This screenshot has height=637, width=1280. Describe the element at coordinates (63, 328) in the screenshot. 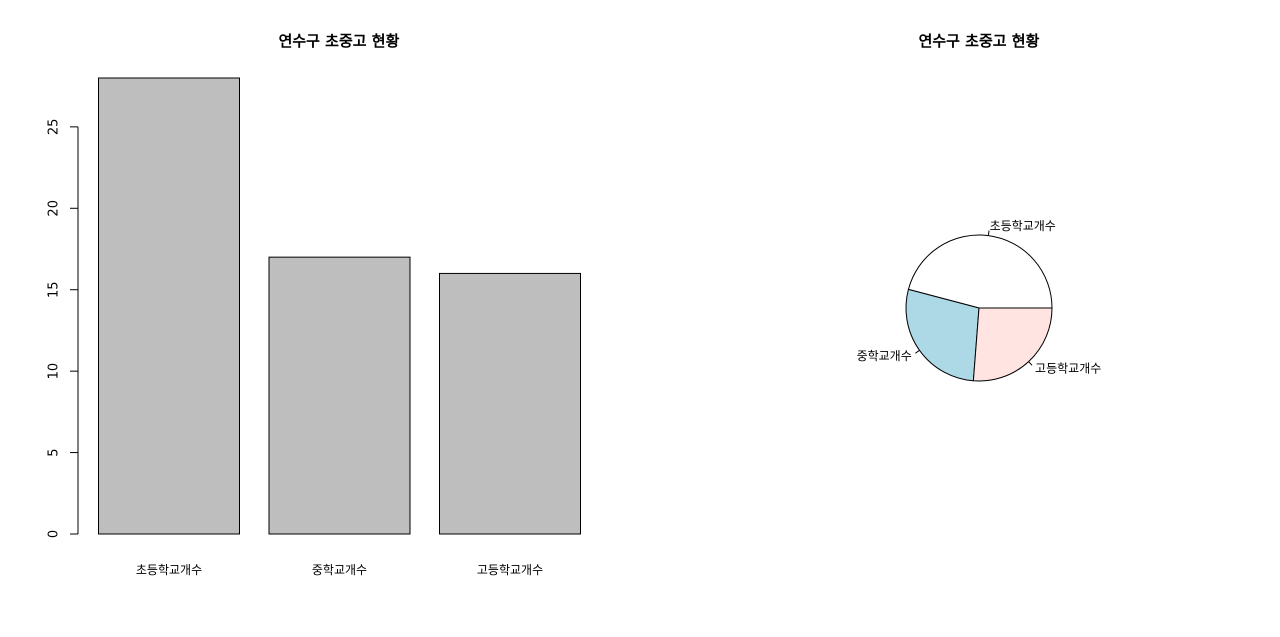

I see `bar-y-axis: 0 5 10 15 20 25` at that location.